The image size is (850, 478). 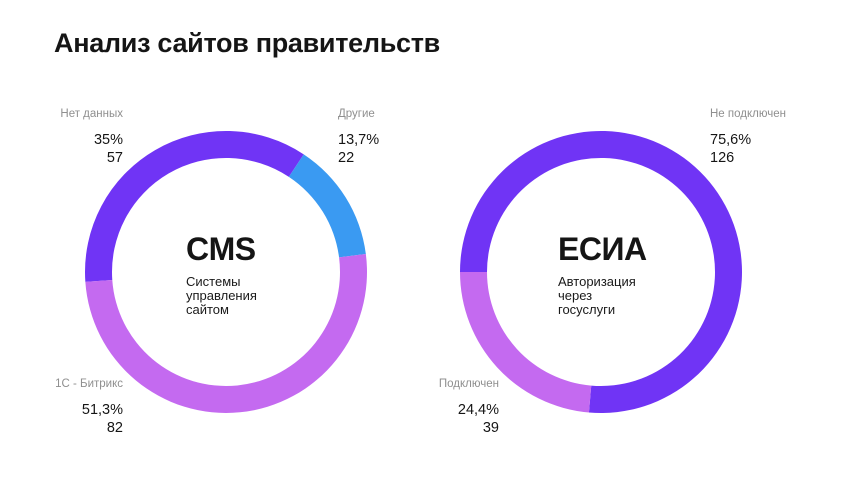 I want to click on esia-center-label: ЕСИА Авторизация через госуслуги, so click(x=602, y=274).